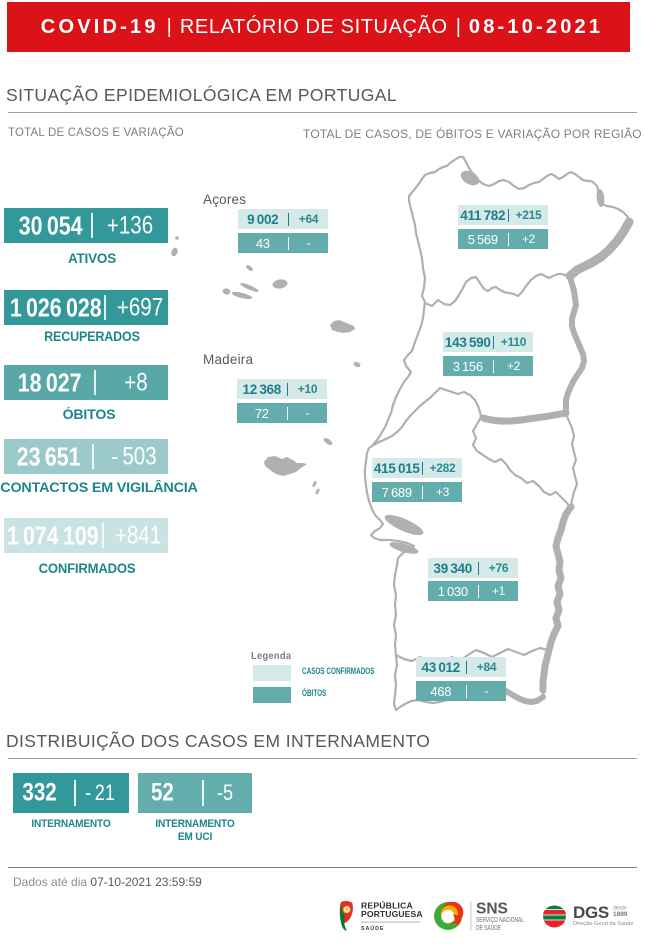 The width and height of the screenshot is (645, 950). I want to click on svg-text: PORTUGUESA, so click(392, 914).